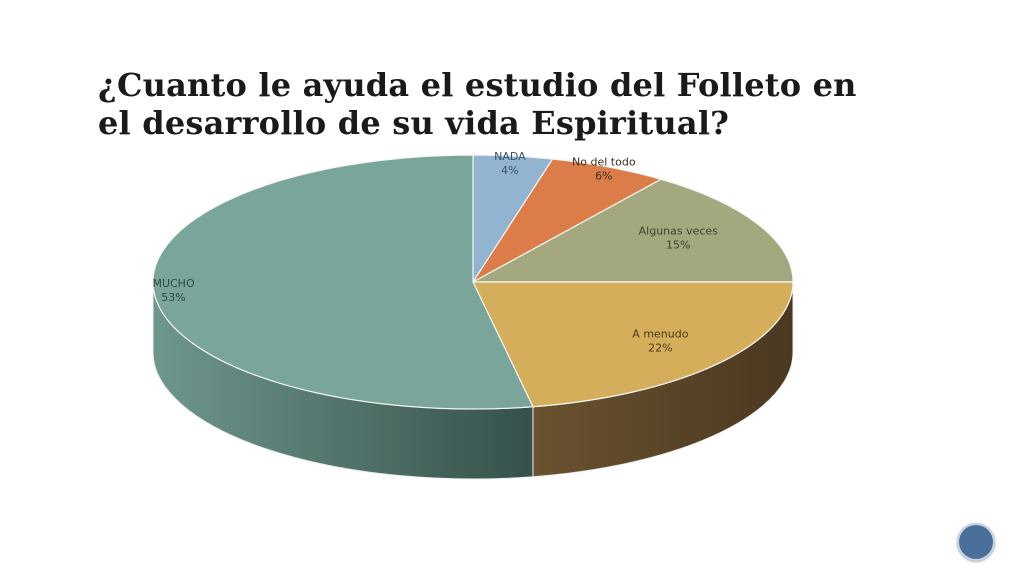 This screenshot has width=1024, height=576. I want to click on pie-label-name: MUCHO, so click(173, 283).